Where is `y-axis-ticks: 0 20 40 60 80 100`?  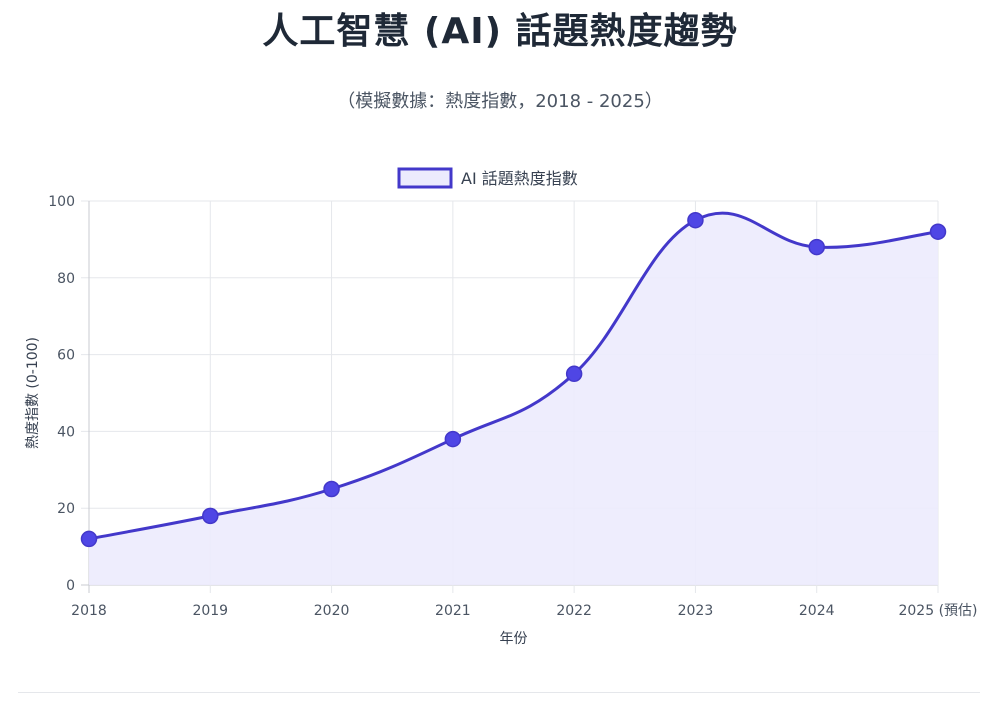
y-axis-ticks: 0 20 40 60 80 100 is located at coordinates (61, 394).